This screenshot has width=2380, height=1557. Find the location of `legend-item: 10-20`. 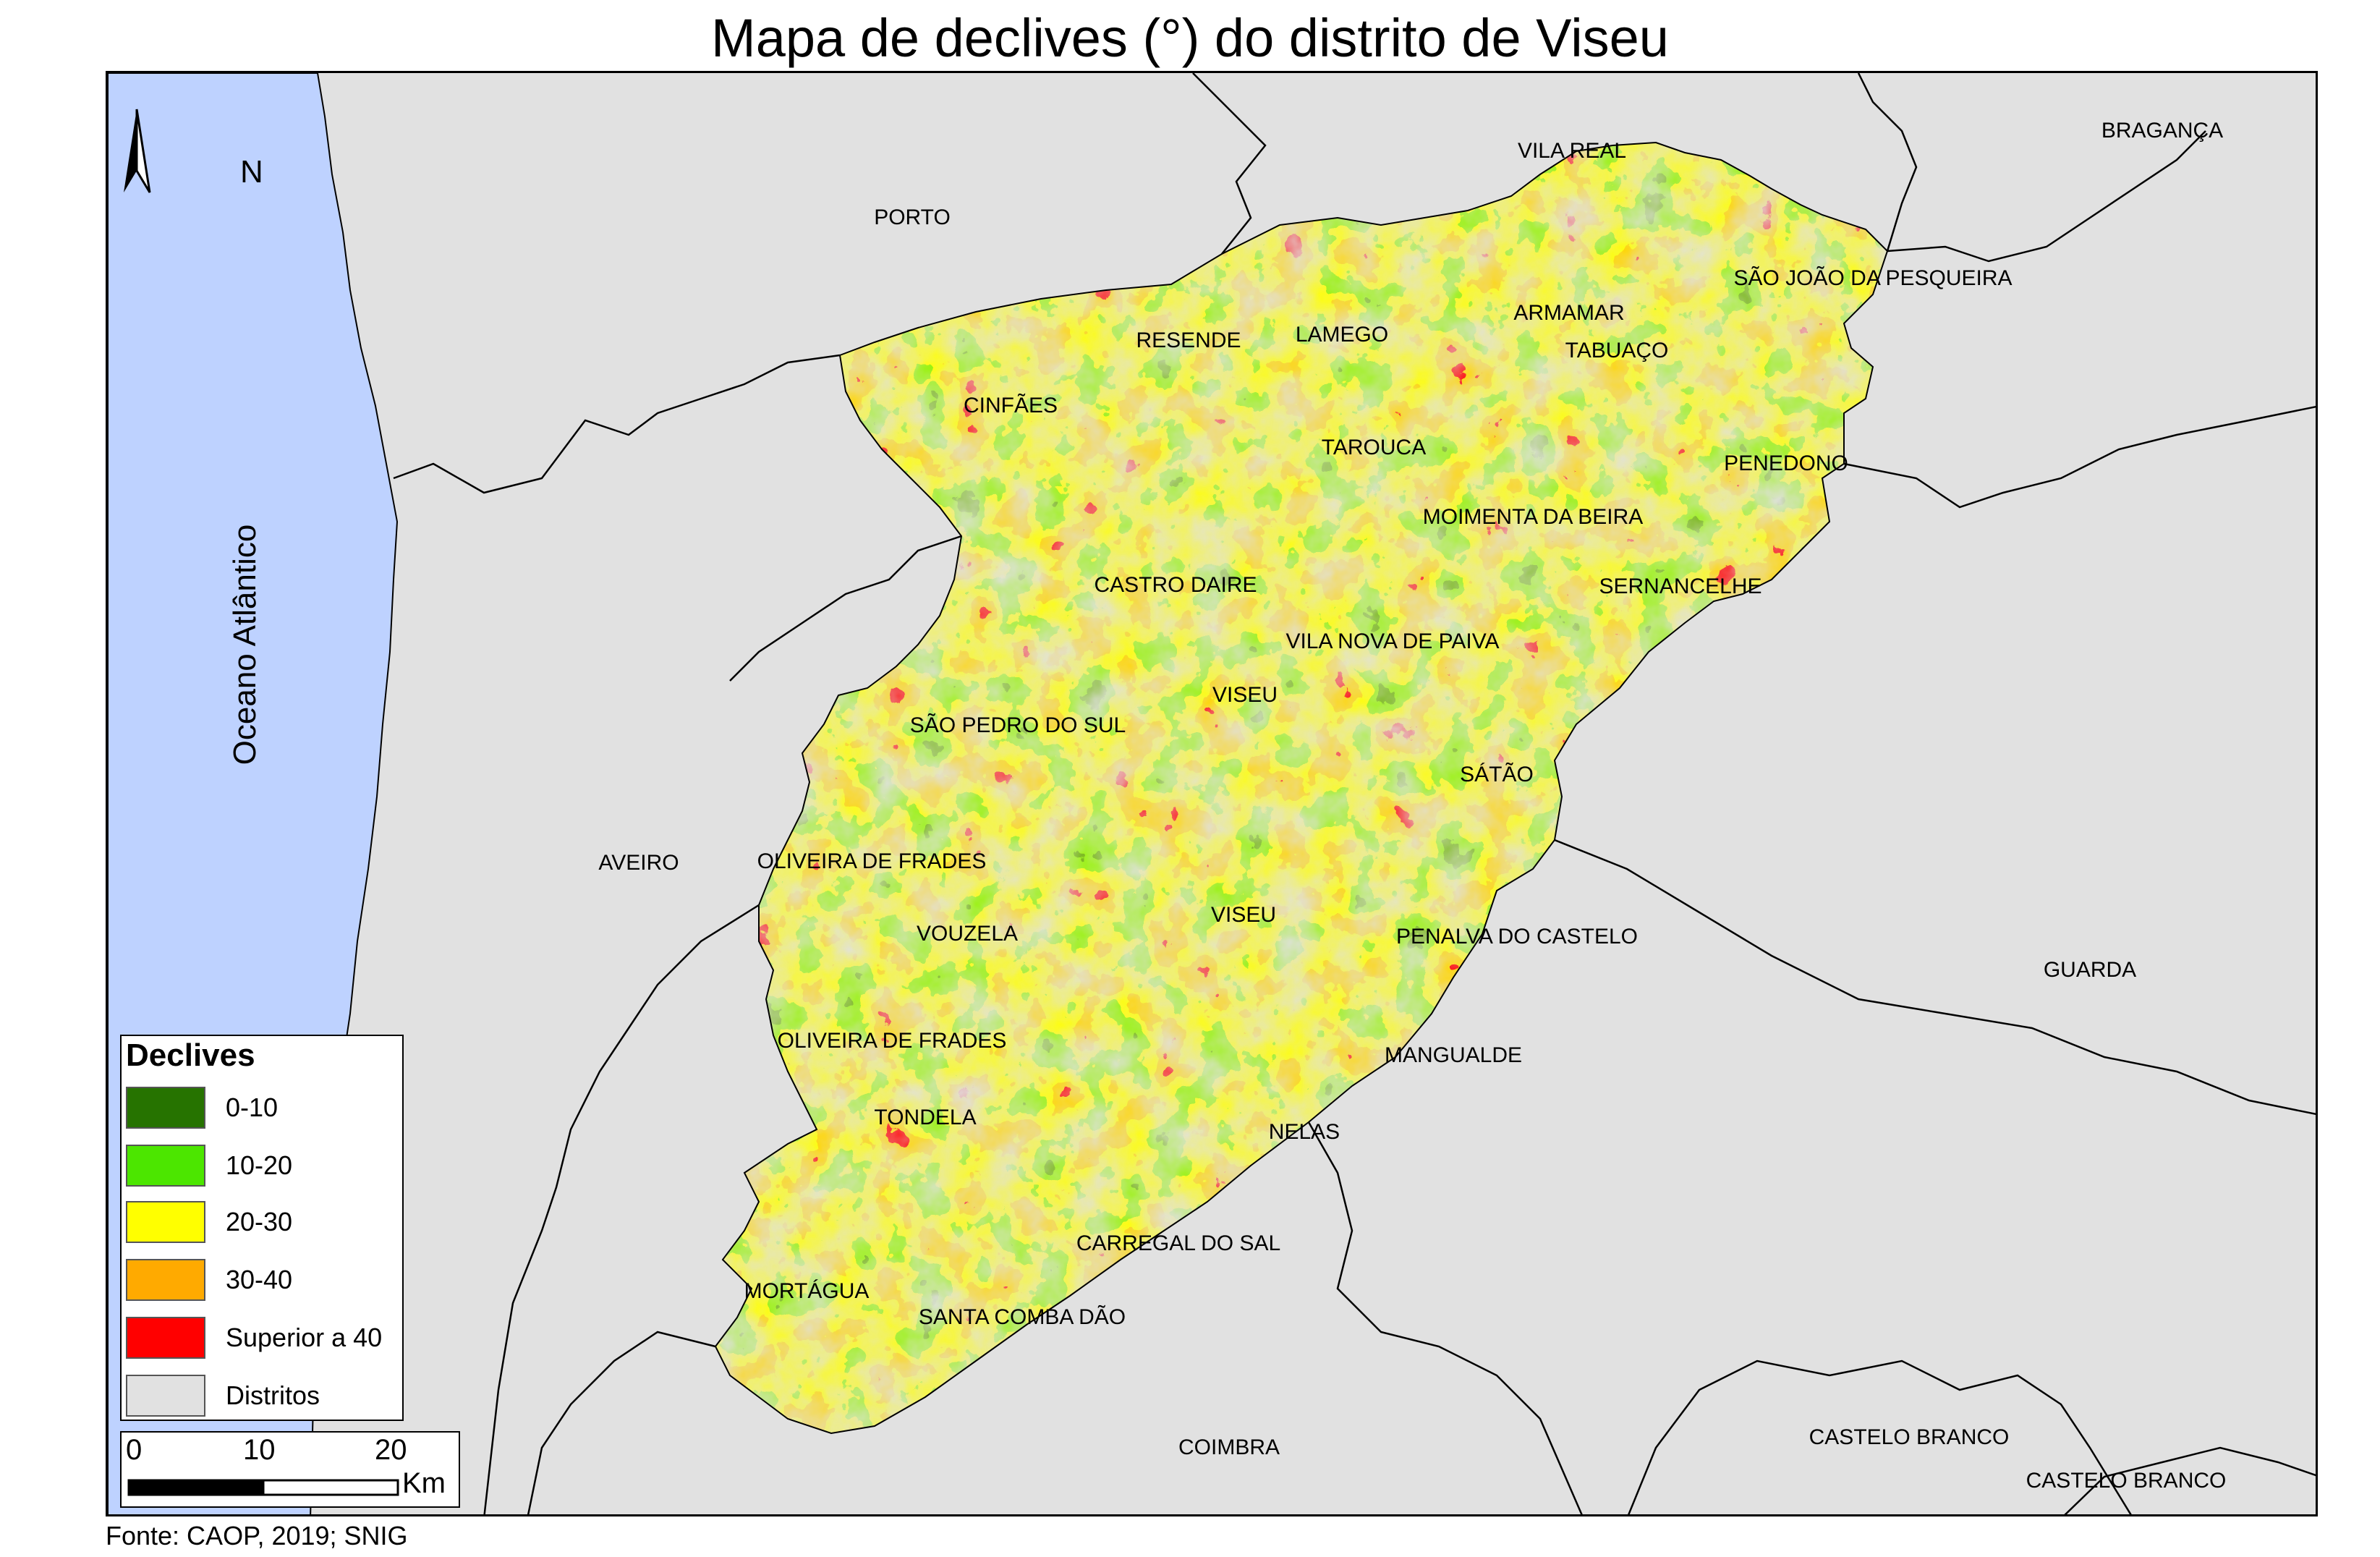

legend-item: 10-20 is located at coordinates (263, 1166).